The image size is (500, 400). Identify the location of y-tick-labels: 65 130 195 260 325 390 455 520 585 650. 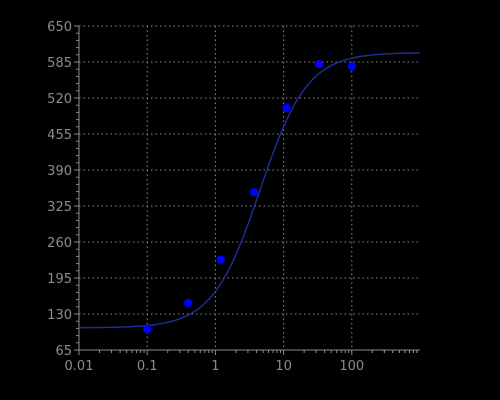
(59, 189).